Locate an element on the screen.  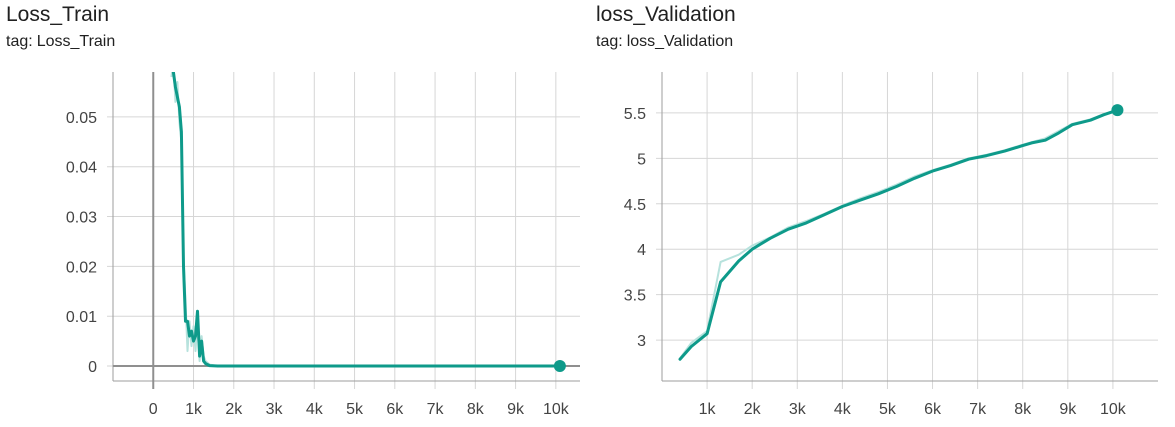
chart-tag: tag: loss_Validation is located at coordinates (664, 42).